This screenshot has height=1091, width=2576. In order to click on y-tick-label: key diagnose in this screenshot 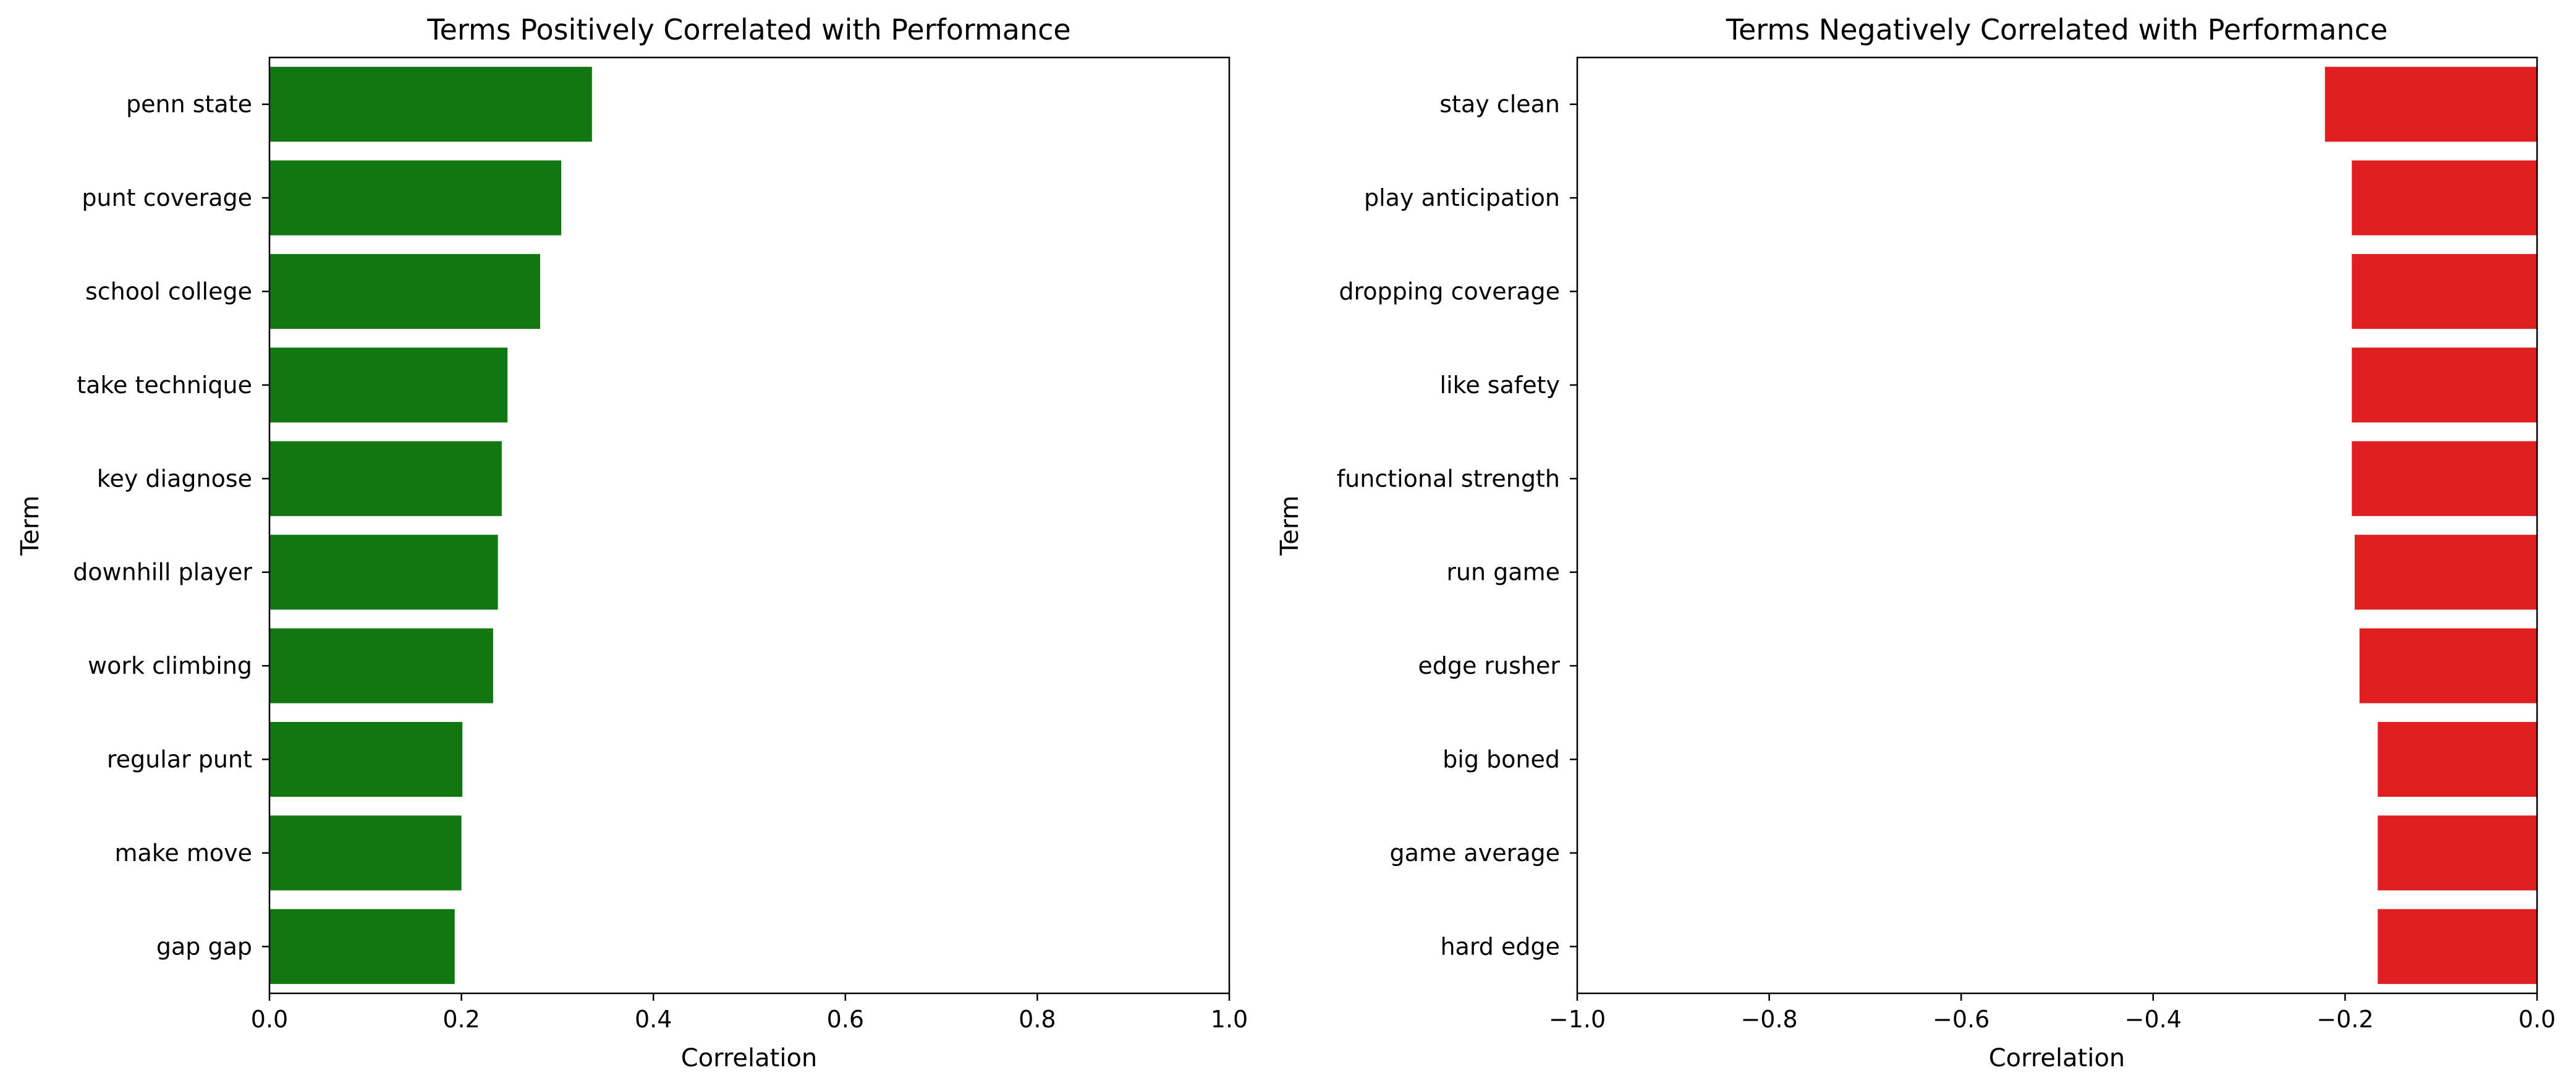, I will do `click(174, 478)`.